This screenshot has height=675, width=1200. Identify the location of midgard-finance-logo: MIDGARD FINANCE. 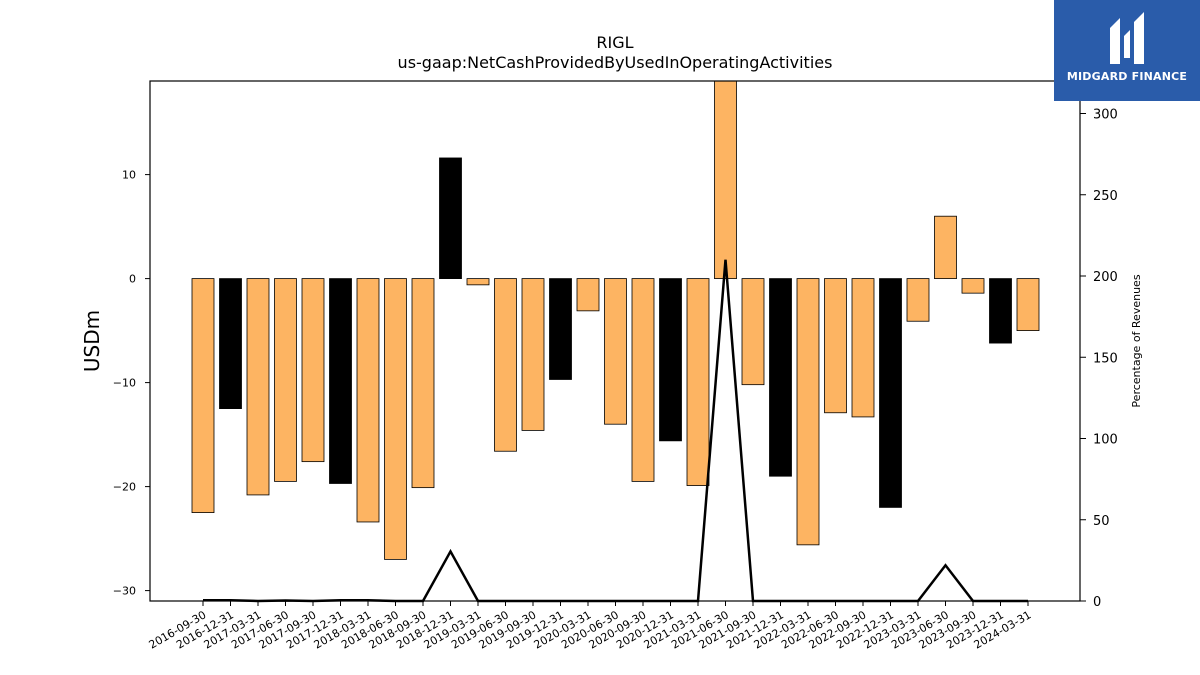
(1127, 50).